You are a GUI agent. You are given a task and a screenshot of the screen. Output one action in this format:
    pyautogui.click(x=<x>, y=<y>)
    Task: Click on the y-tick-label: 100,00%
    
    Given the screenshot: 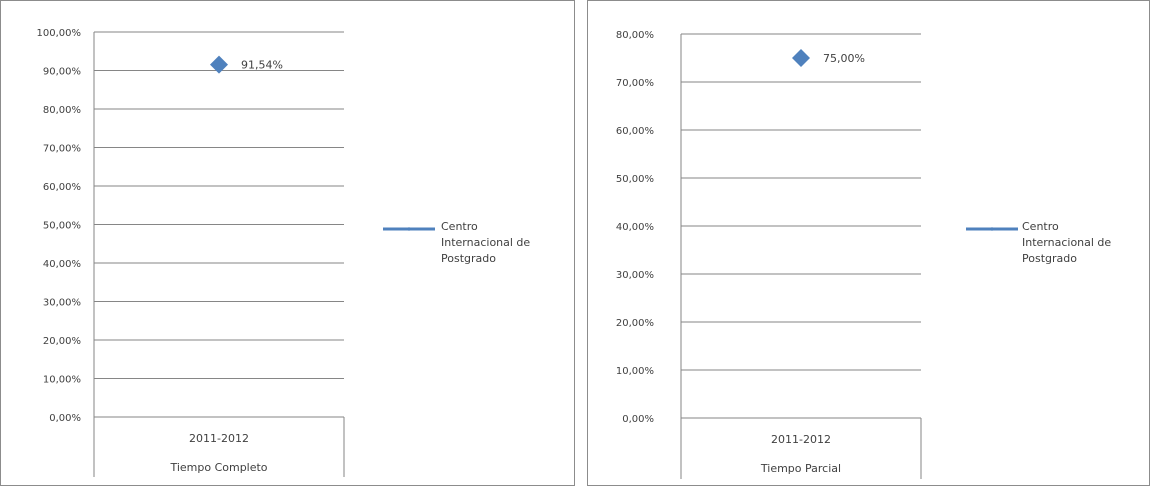 What is the action you would take?
    pyautogui.click(x=59, y=33)
    